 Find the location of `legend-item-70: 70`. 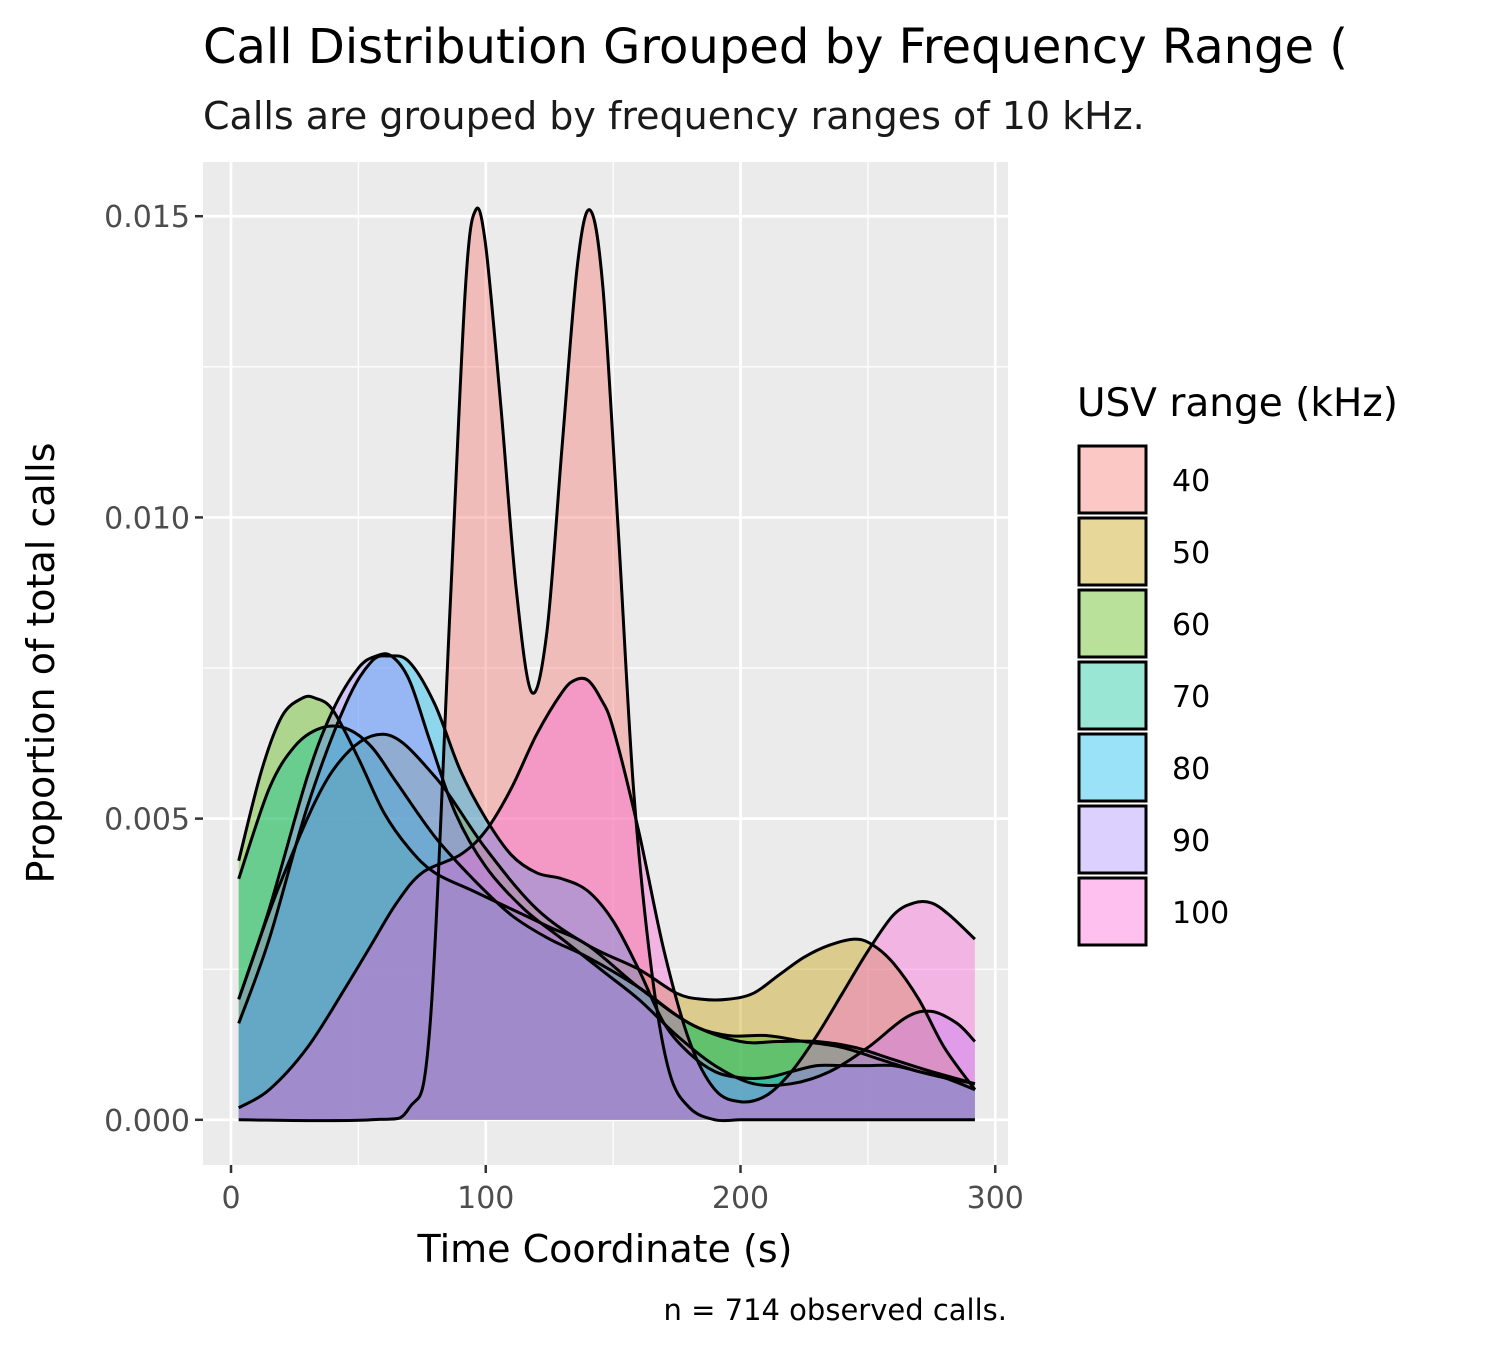

legend-item-70: 70 is located at coordinates (1143, 695).